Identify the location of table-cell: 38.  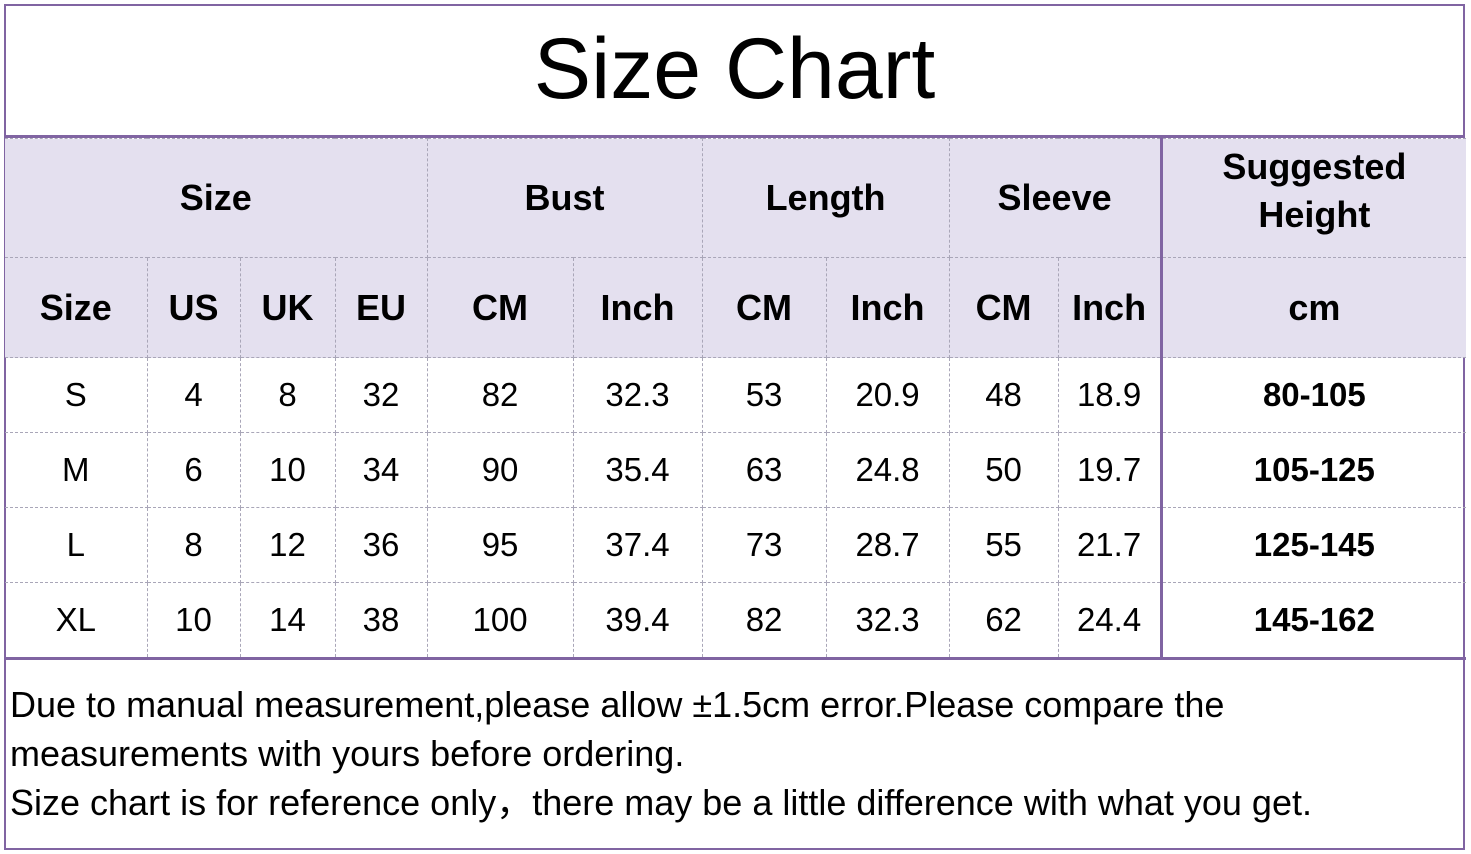
(381, 621).